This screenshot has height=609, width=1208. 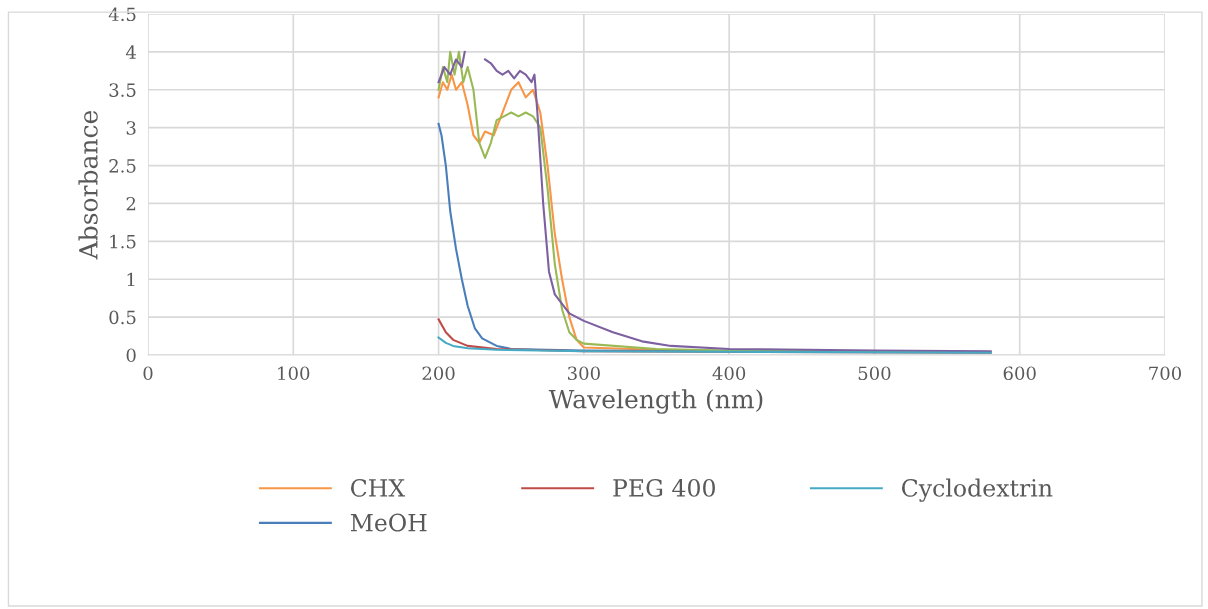 I want to click on legend-label: CHX, so click(x=378, y=487).